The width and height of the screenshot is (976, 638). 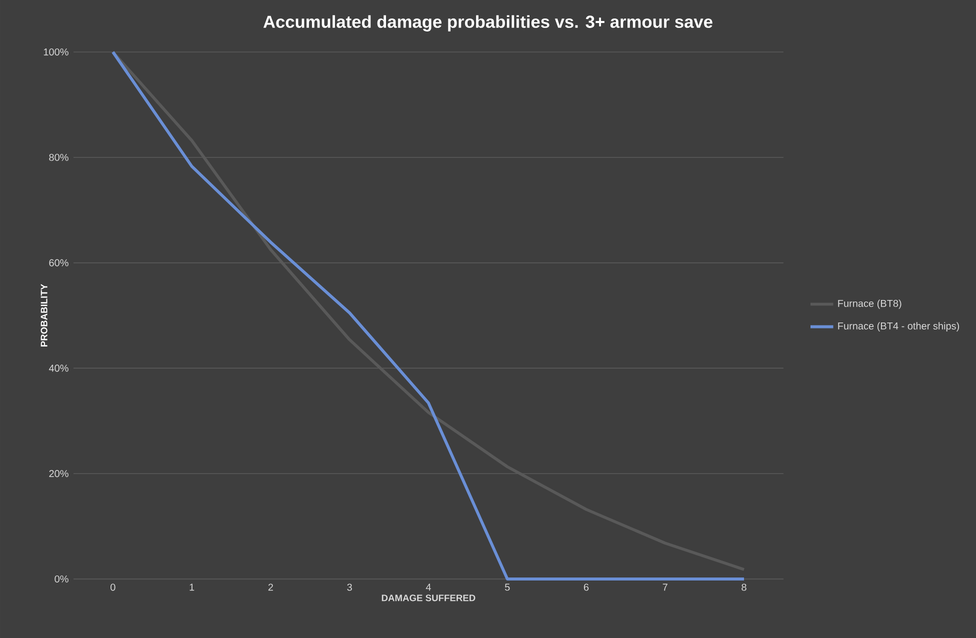 I want to click on chart-title: Accumulated damage probabilities vs. 3+ armour save, so click(x=487, y=23).